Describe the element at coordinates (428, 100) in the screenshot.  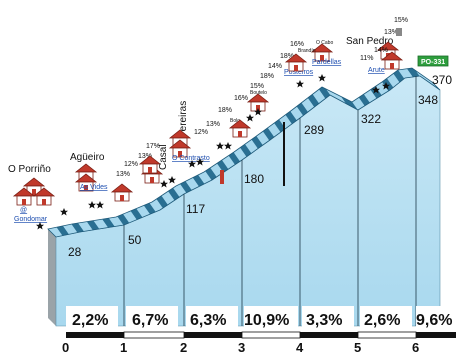
I see `elevation-6: 348` at that location.